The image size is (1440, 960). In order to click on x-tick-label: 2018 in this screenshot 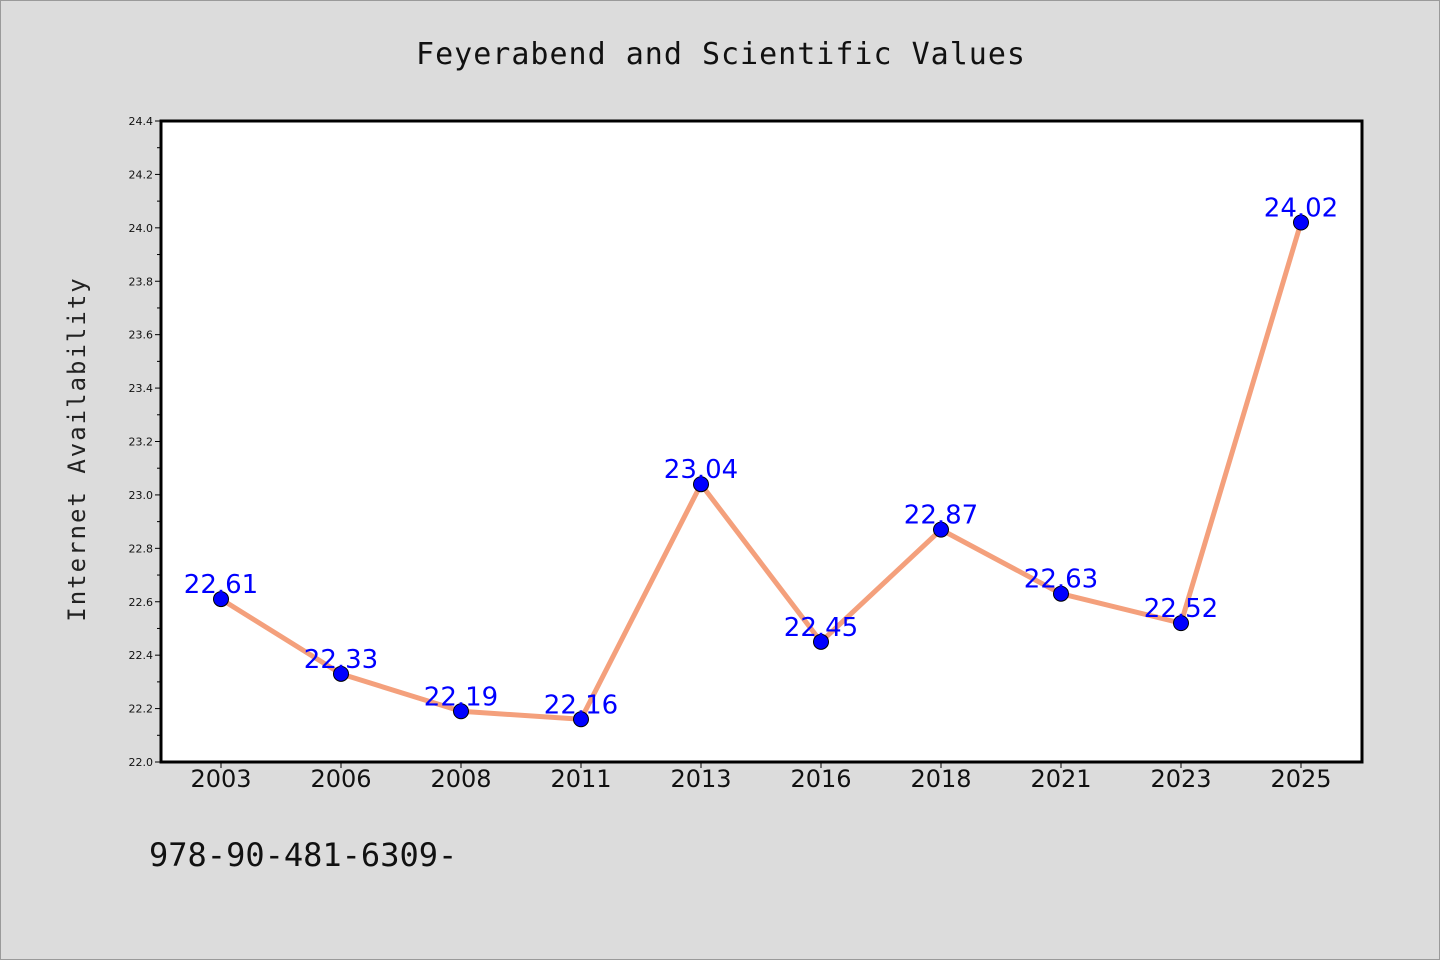, I will do `click(940, 779)`.